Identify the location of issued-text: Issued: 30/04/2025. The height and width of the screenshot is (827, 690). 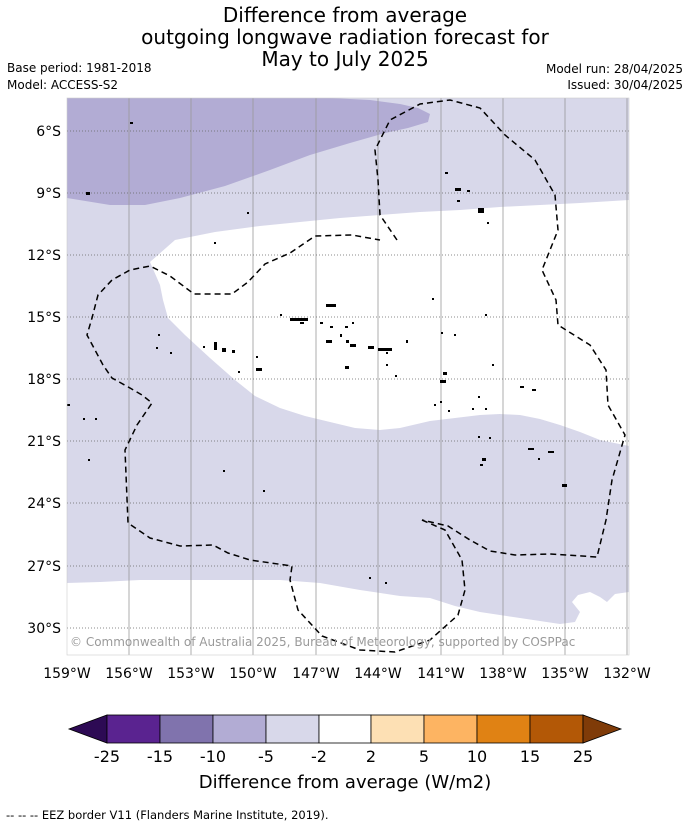
(625, 85).